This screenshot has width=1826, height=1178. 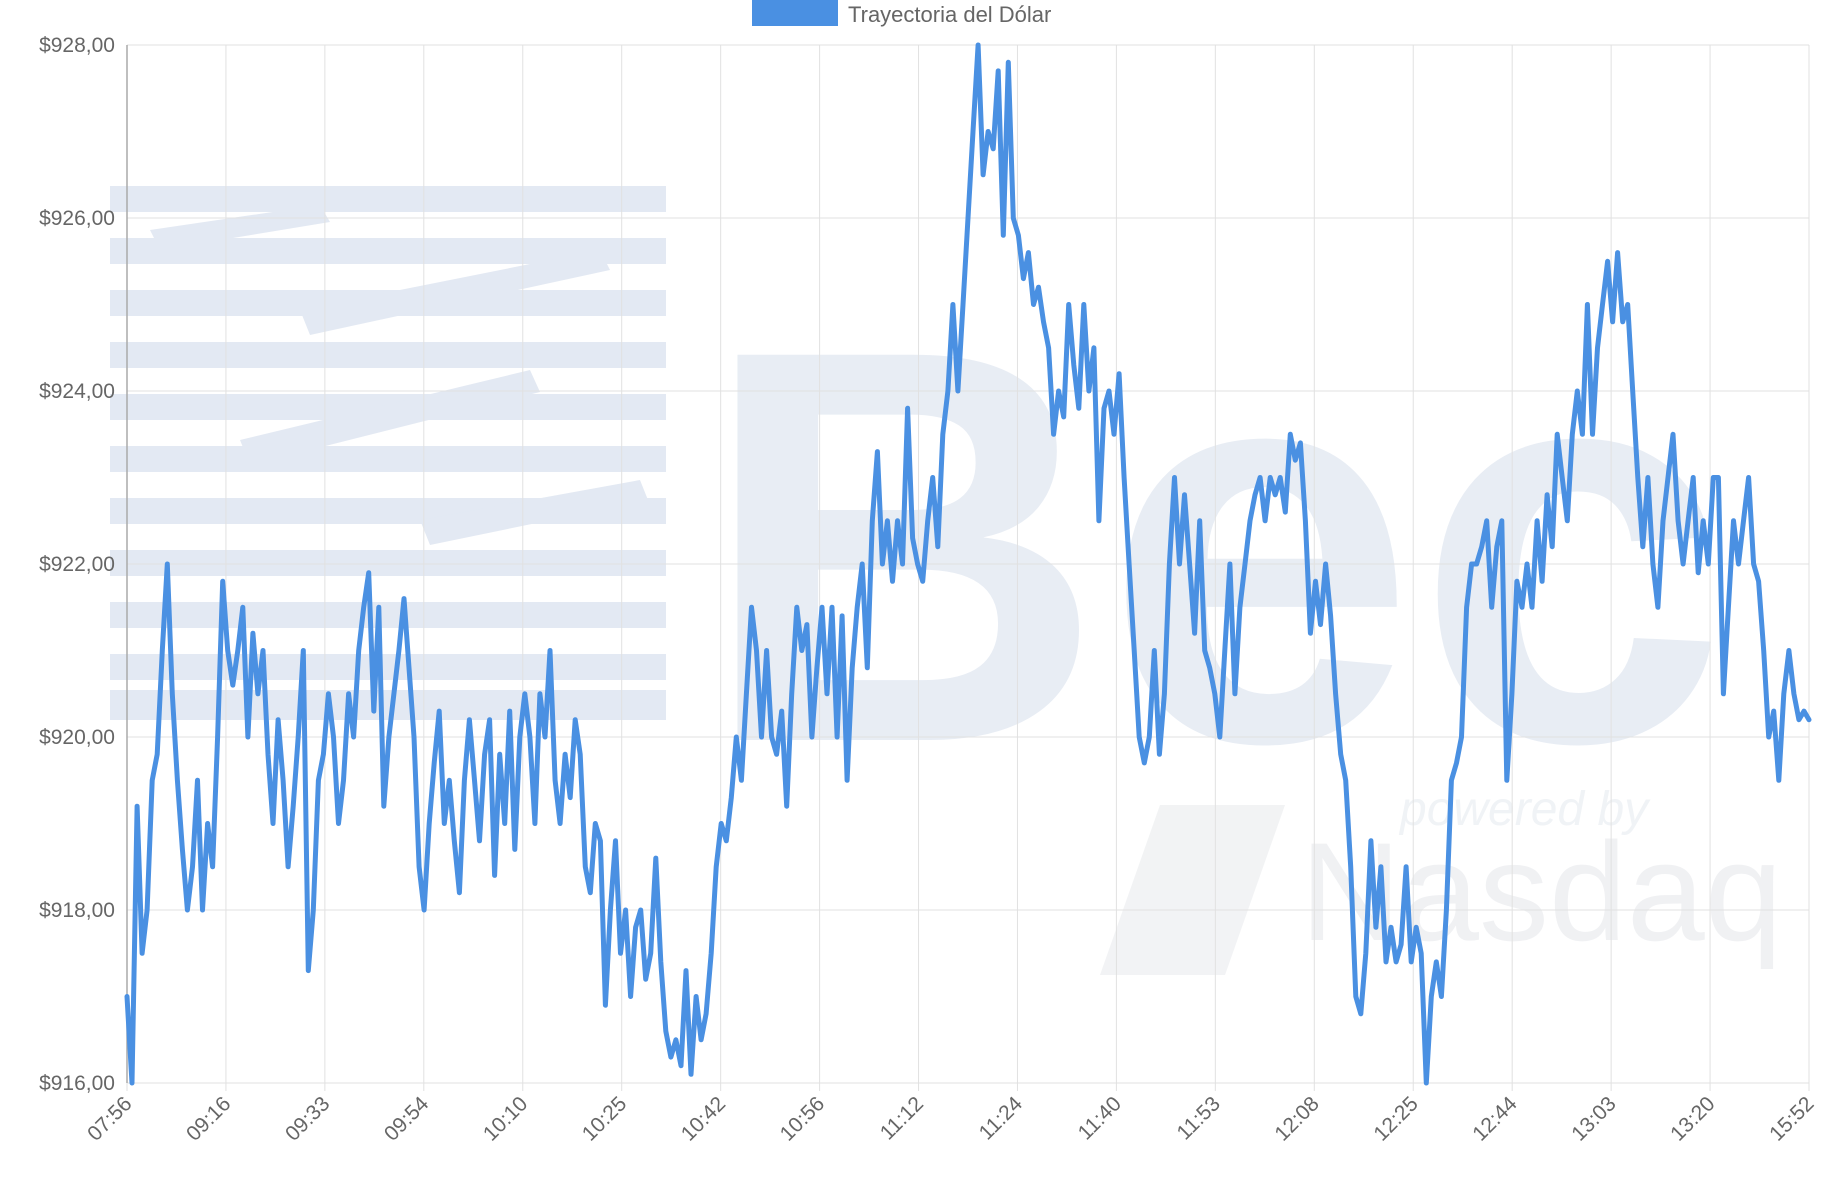 What do you see at coordinates (1192, 890) in the screenshot?
I see `nasdaq-logo-mark` at bounding box center [1192, 890].